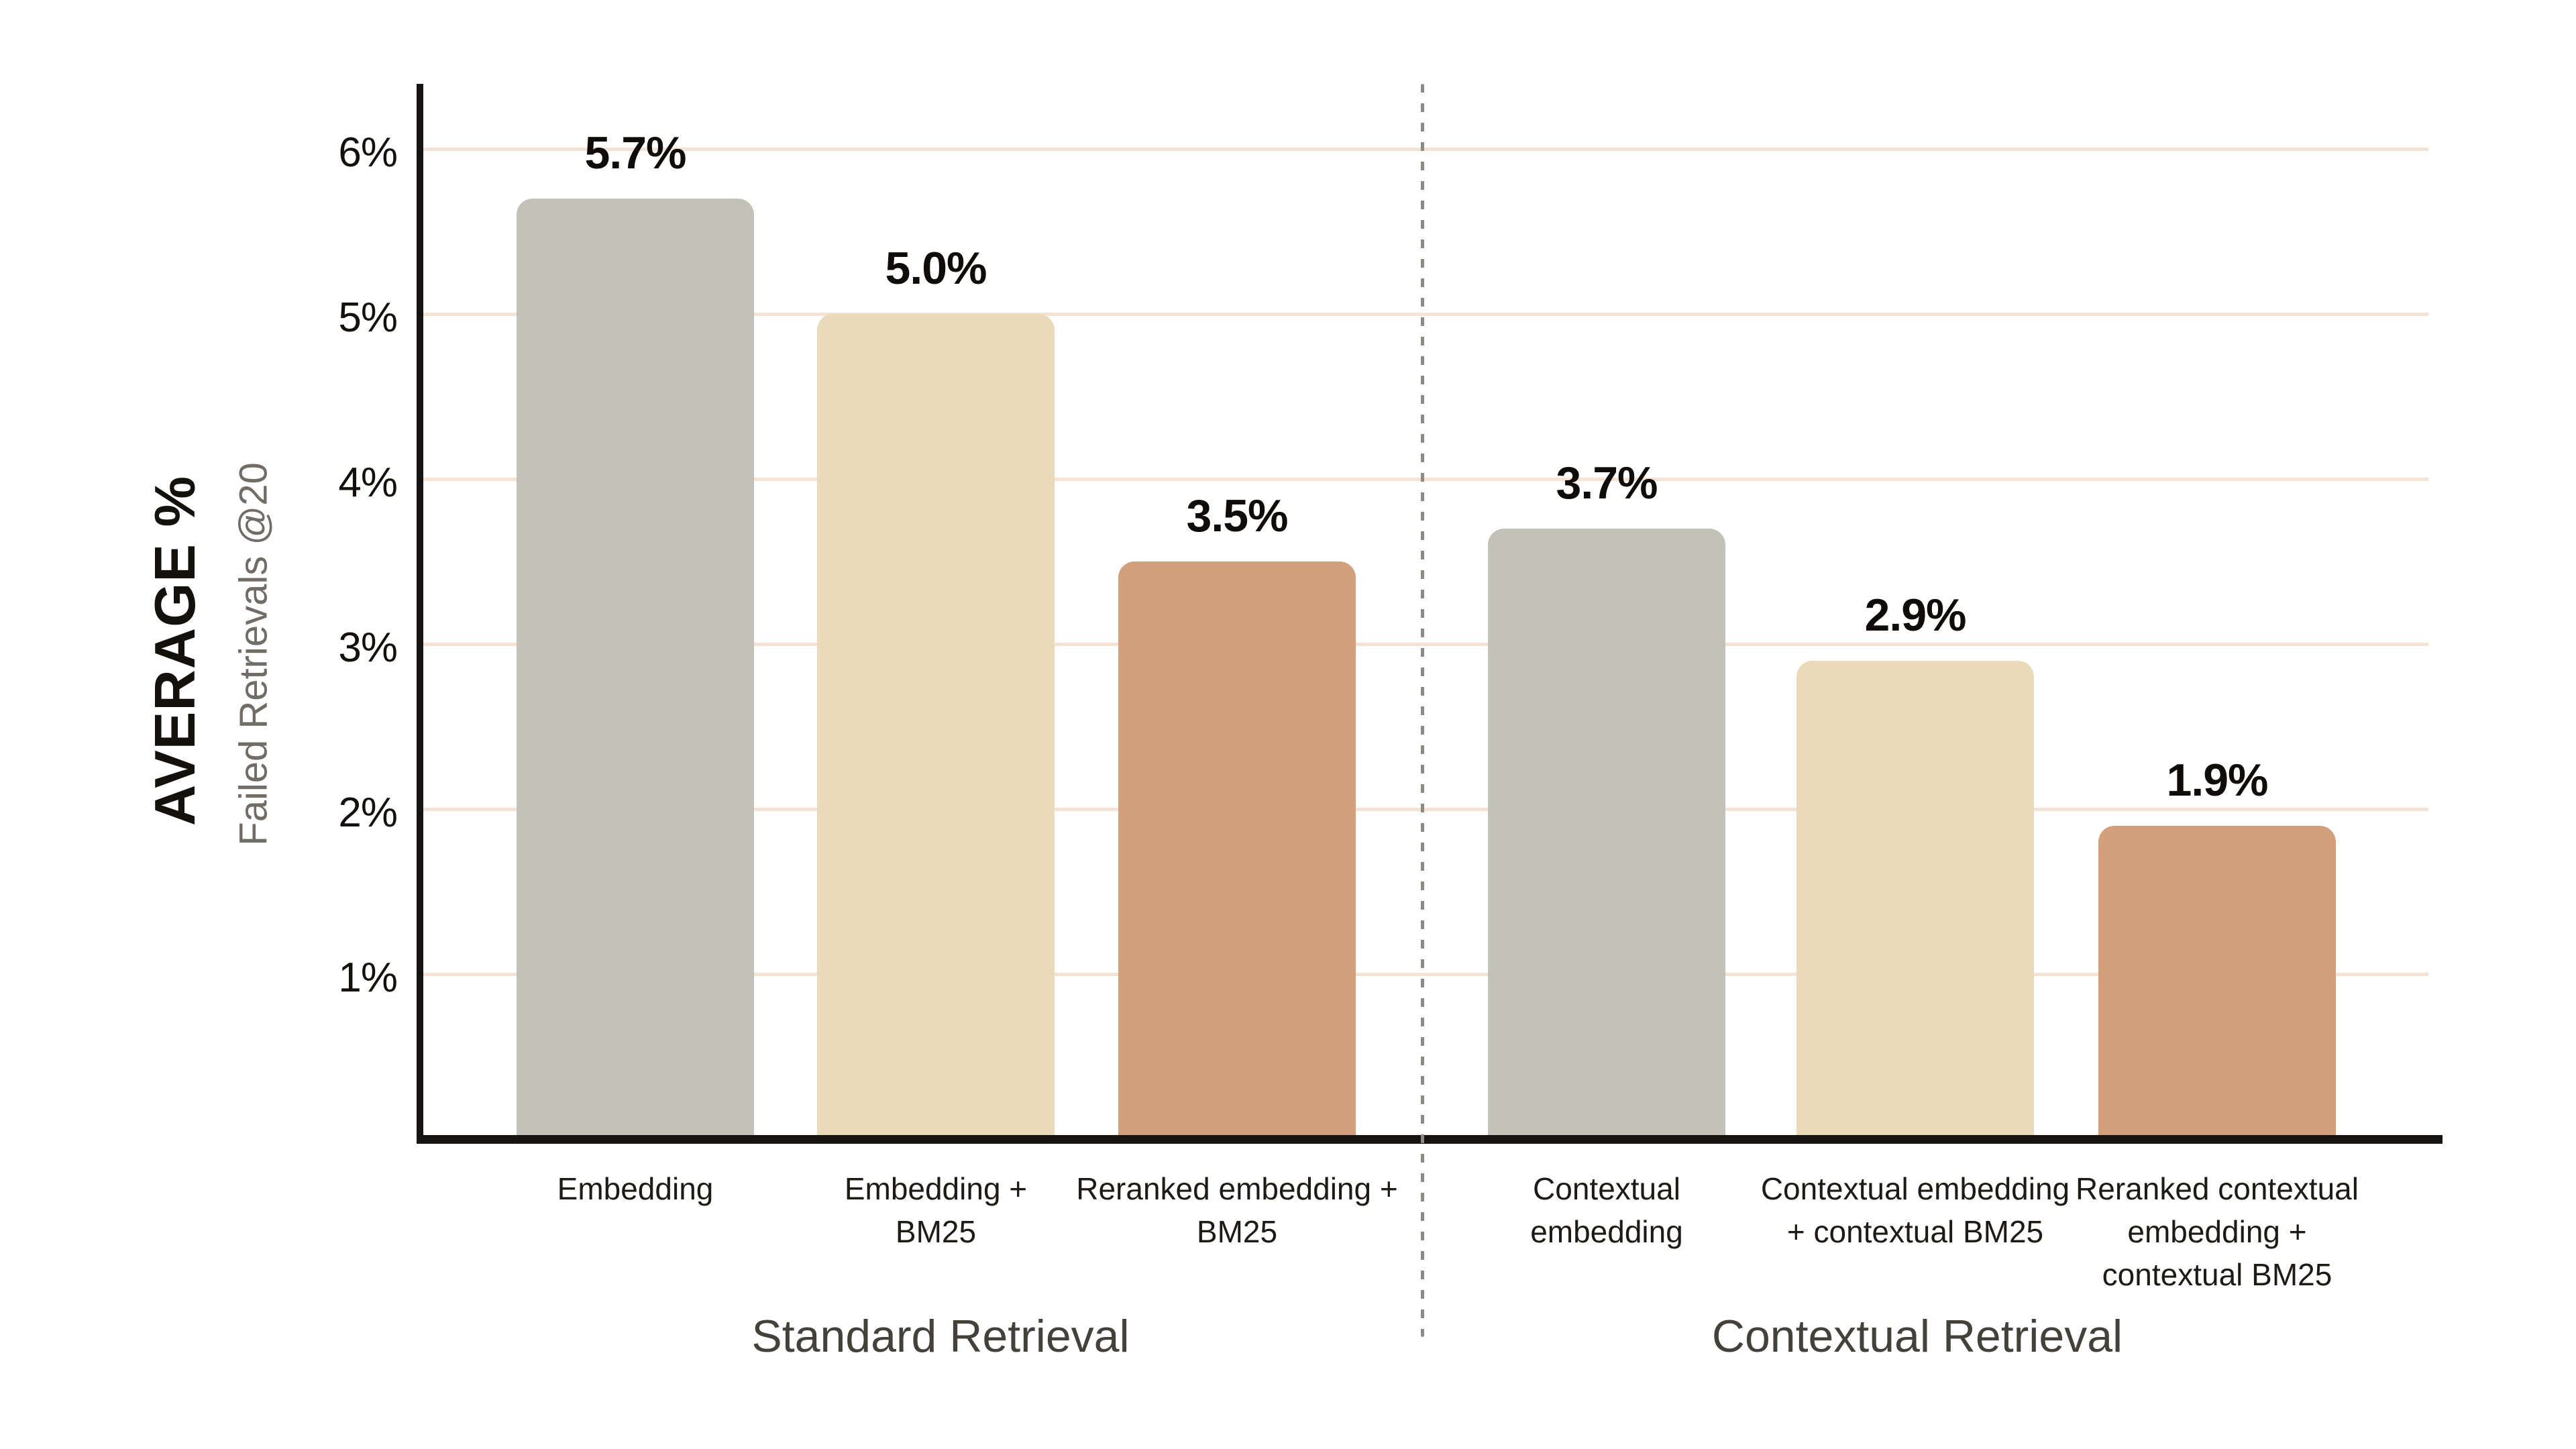 The height and width of the screenshot is (1449, 2576). I want to click on bar-embedding, so click(635, 669).